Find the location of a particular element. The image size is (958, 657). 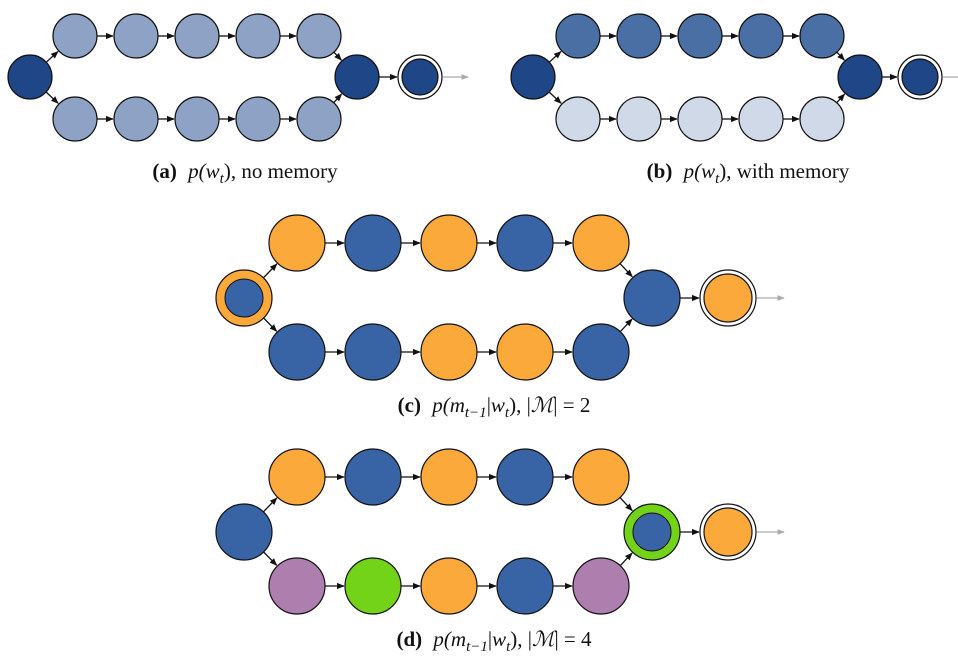

caption-c-set: ℳ is located at coordinates (544, 405).